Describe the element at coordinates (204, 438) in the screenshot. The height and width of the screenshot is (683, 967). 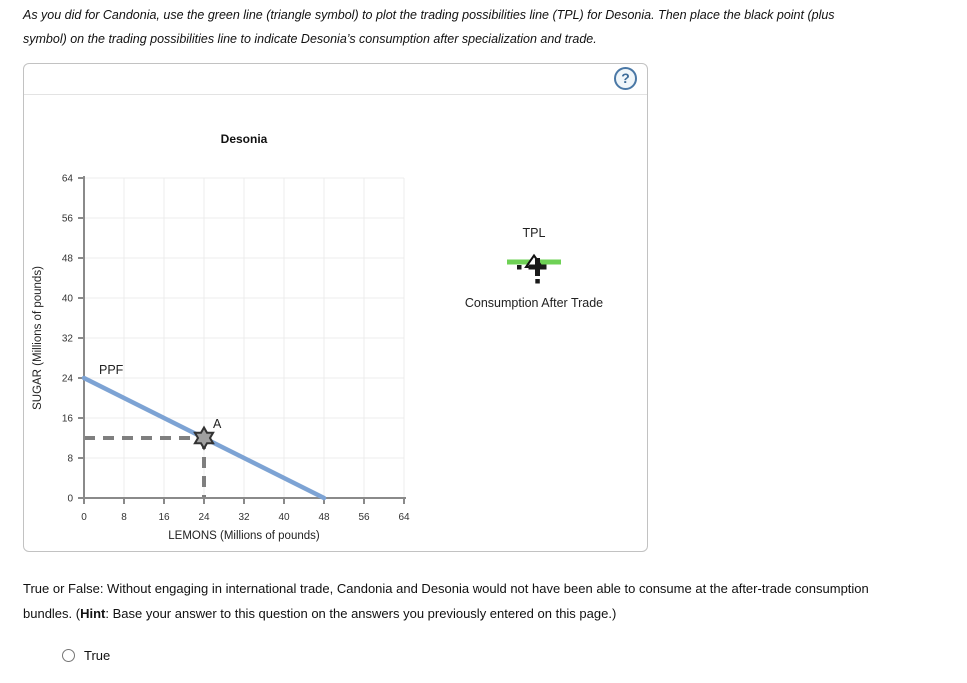
I see `point-a-marker` at that location.